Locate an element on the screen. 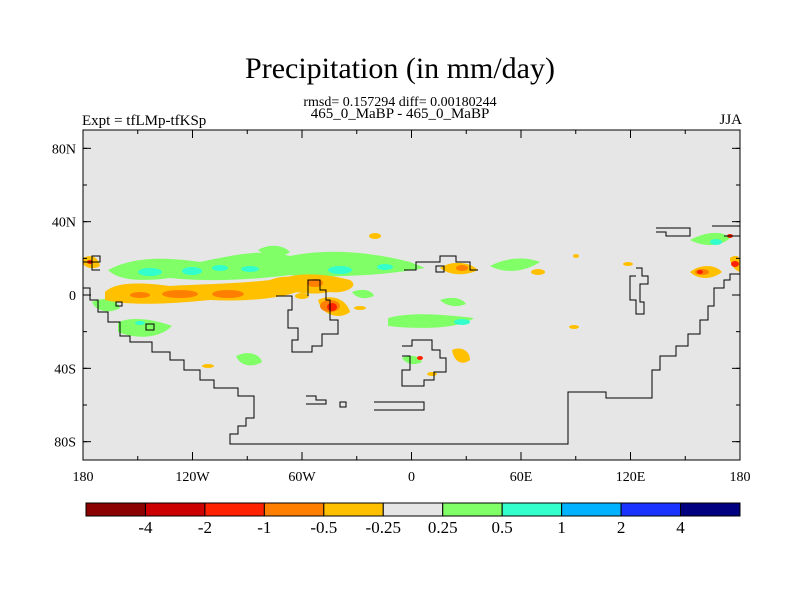 This screenshot has width=800, height=600. colorbar-label: 2 is located at coordinates (621, 527).